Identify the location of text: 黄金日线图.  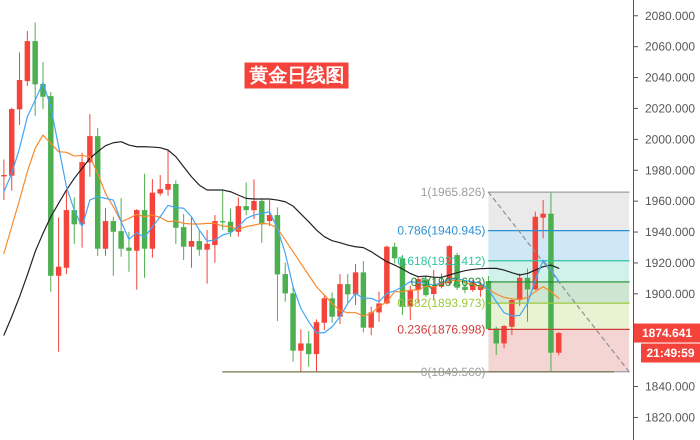
(296, 75).